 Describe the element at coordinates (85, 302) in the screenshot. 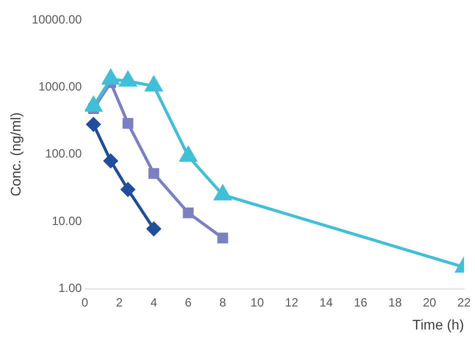

I see `x-tick-label: 0` at that location.